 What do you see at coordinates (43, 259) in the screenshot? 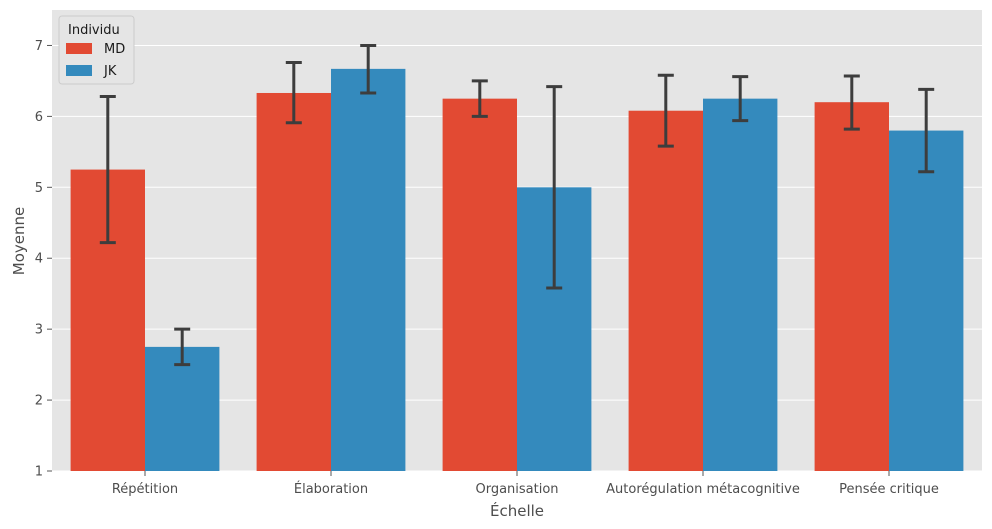
I see `y-axis: 1 2 3 4 5 6 7` at bounding box center [43, 259].